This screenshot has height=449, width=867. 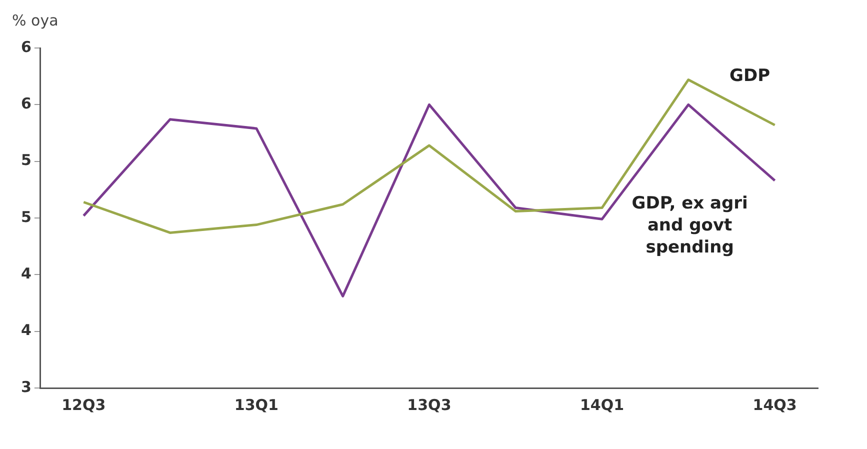 I want to click on x-tick-label: 14Q1, so click(x=602, y=405).